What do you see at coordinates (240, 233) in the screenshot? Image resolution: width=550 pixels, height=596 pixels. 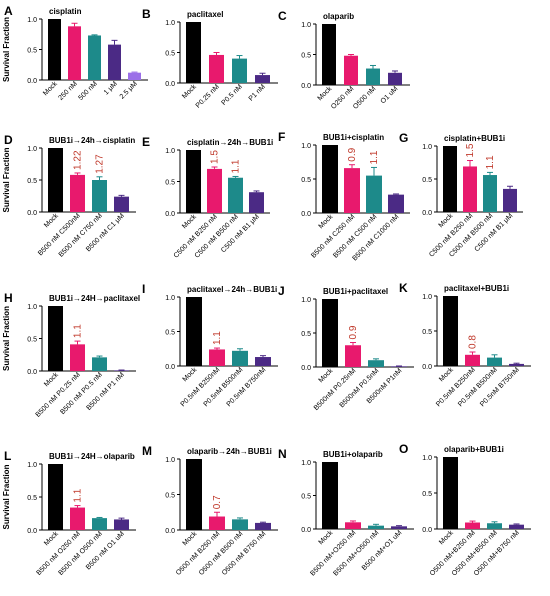 I see `category-label: C500 nM B1 μM` at bounding box center [240, 233].